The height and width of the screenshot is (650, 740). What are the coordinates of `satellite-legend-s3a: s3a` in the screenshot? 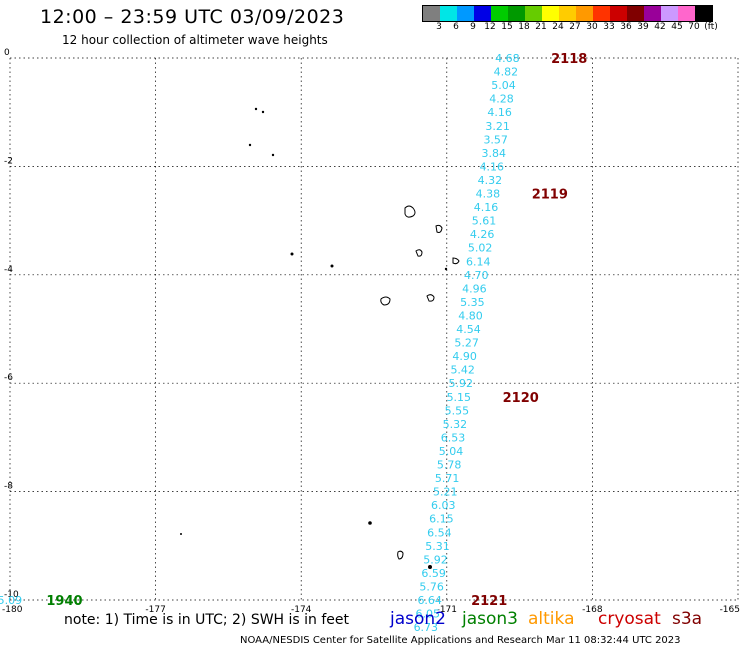 It's located at (687, 619).